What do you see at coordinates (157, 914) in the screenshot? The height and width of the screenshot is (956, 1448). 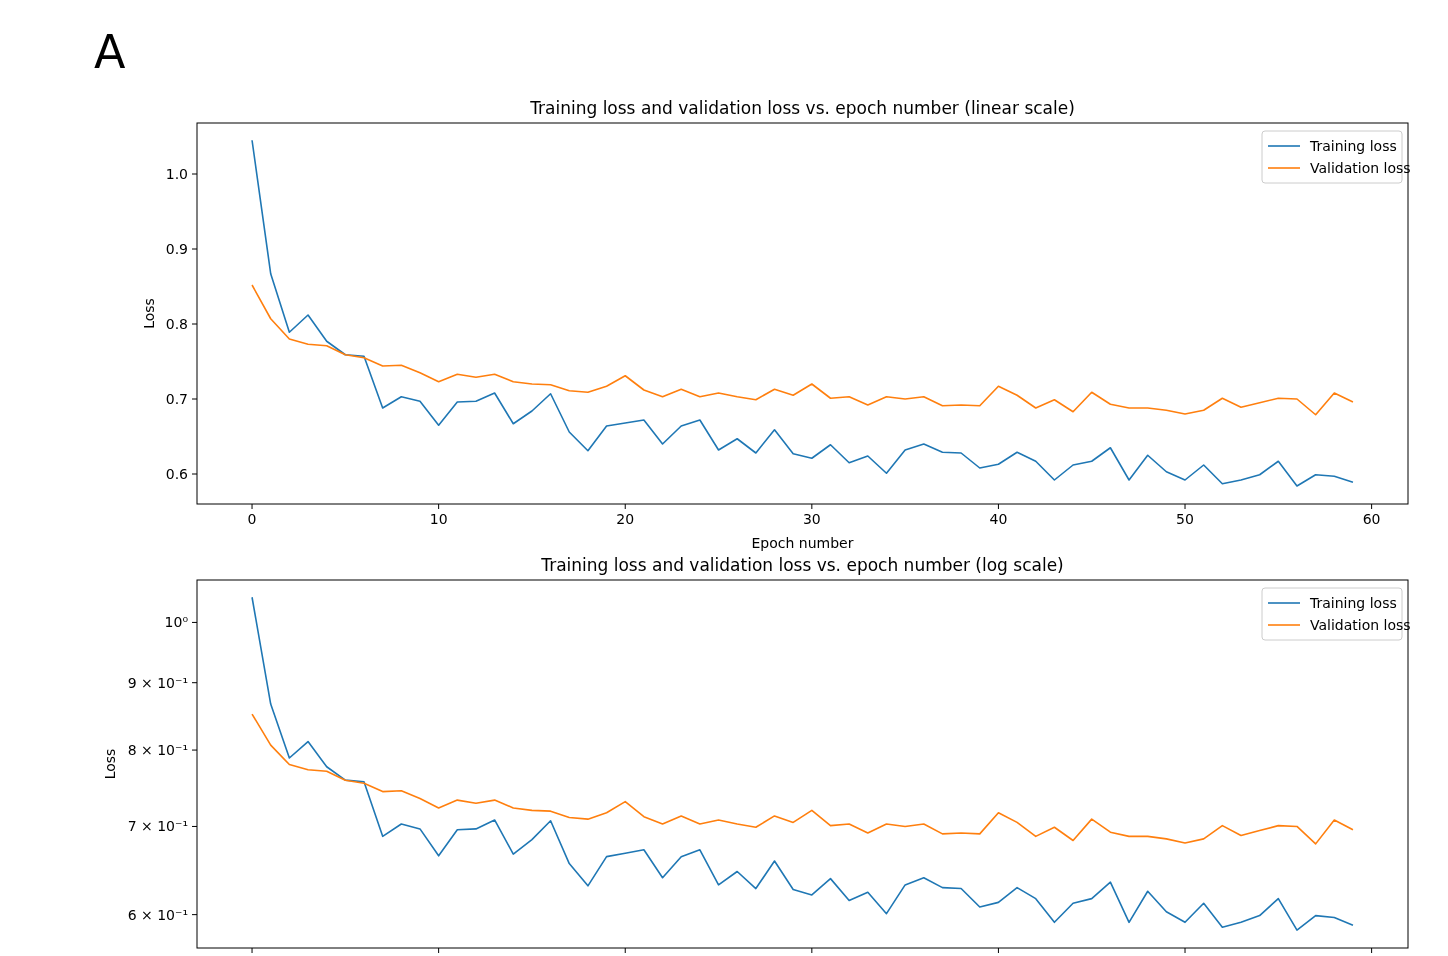 I see `y-tick-label: 6 × 10⁻¹` at bounding box center [157, 914].